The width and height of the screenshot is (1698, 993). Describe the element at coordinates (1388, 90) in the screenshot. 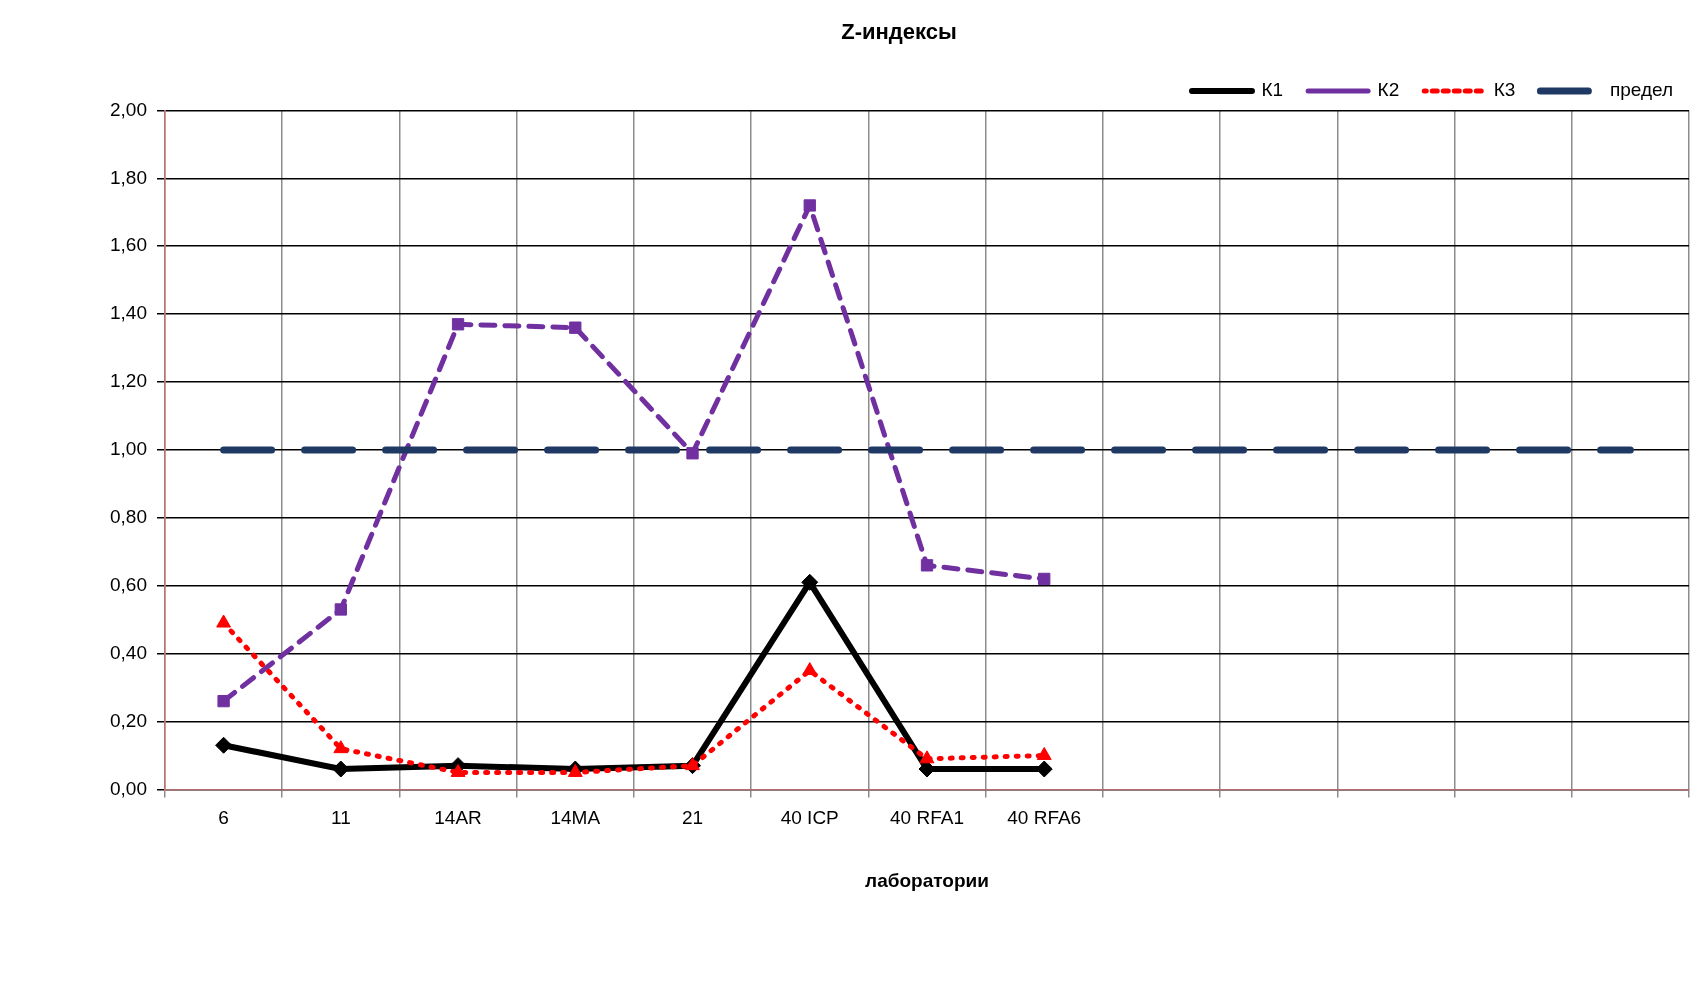

I see `legend-label: К2` at that location.